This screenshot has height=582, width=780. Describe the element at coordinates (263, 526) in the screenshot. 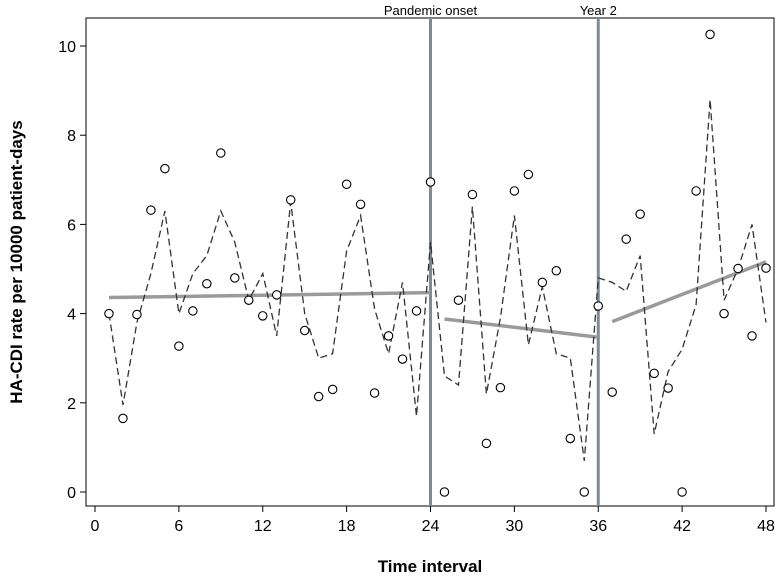

I see `x-tick-label: 12` at that location.